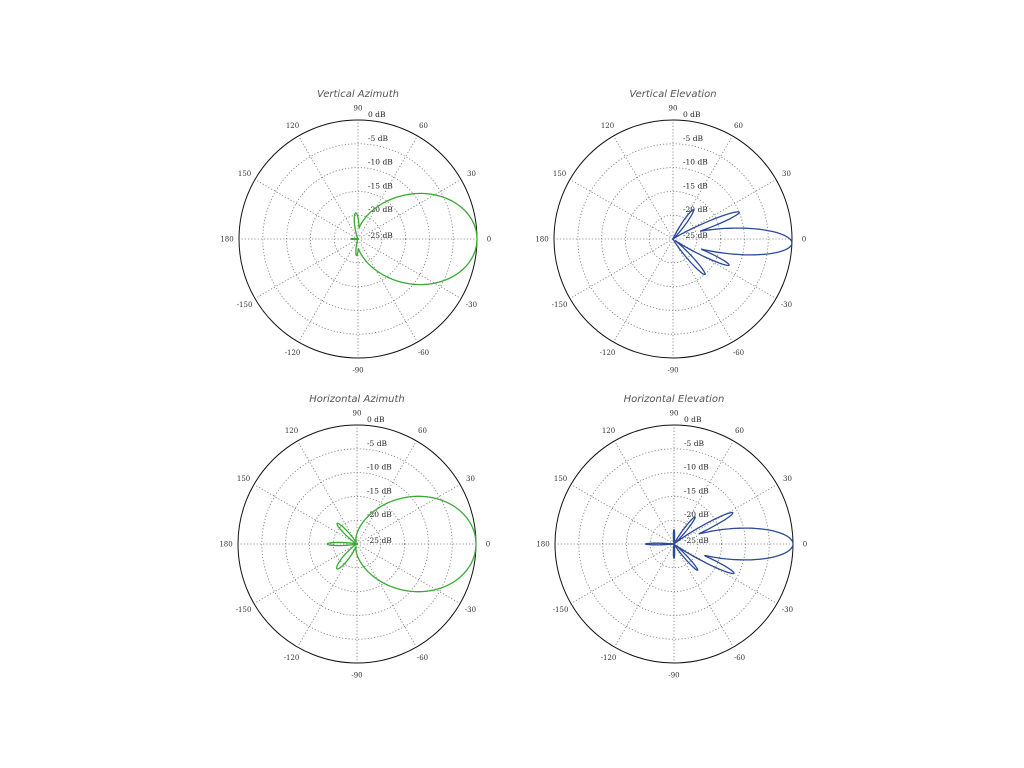 The height and width of the screenshot is (768, 1024). I want to click on chart-title: Vertical Elevation, so click(672, 94).